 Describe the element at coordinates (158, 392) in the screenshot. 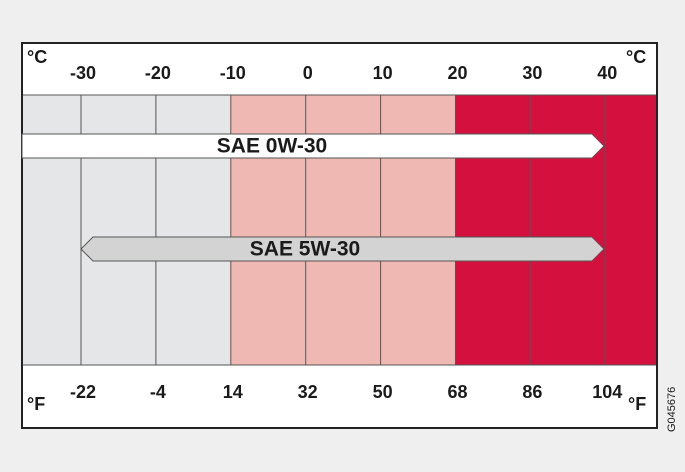

I see `fahrenheit-label: -4` at that location.